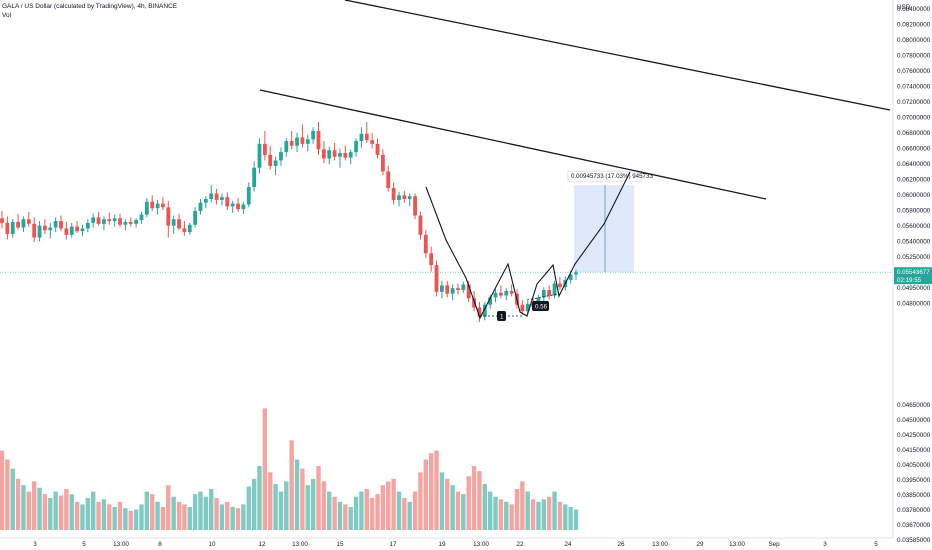  Describe the element at coordinates (914, 195) in the screenshot. I see `y-tick-label: 0.06000000` at that location.